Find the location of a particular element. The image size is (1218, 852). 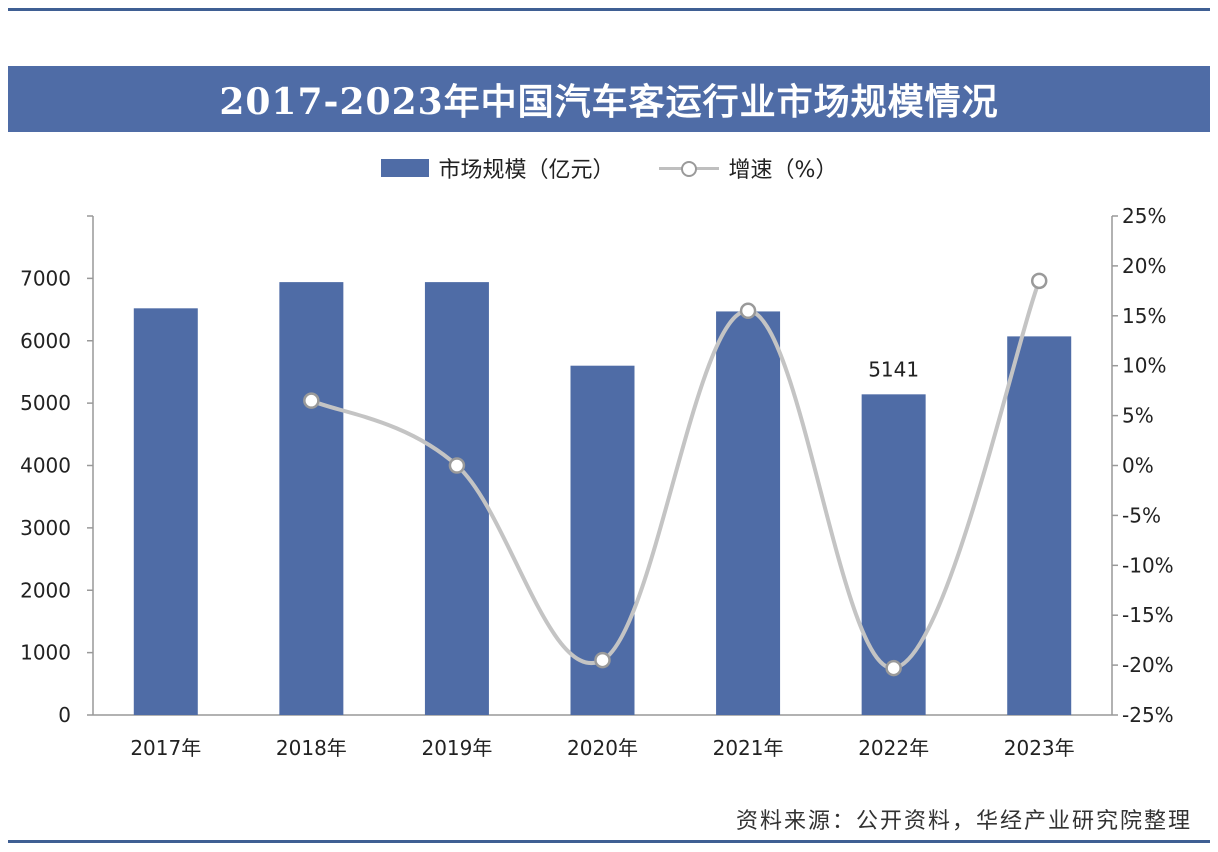

y-right-tick-label: 20% is located at coordinates (1144, 266).